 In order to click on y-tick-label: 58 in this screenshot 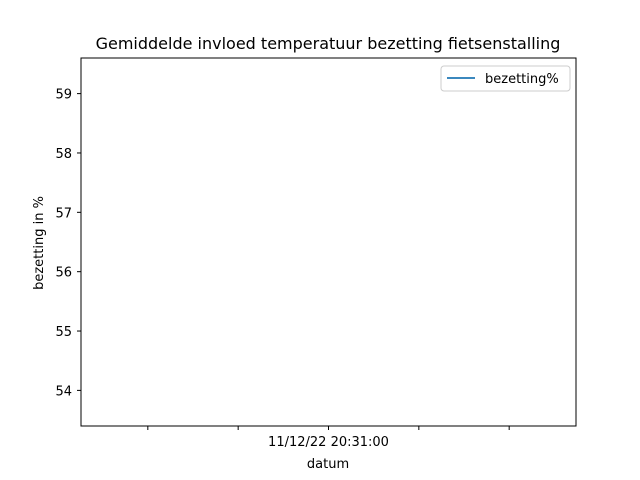, I will do `click(63, 154)`.